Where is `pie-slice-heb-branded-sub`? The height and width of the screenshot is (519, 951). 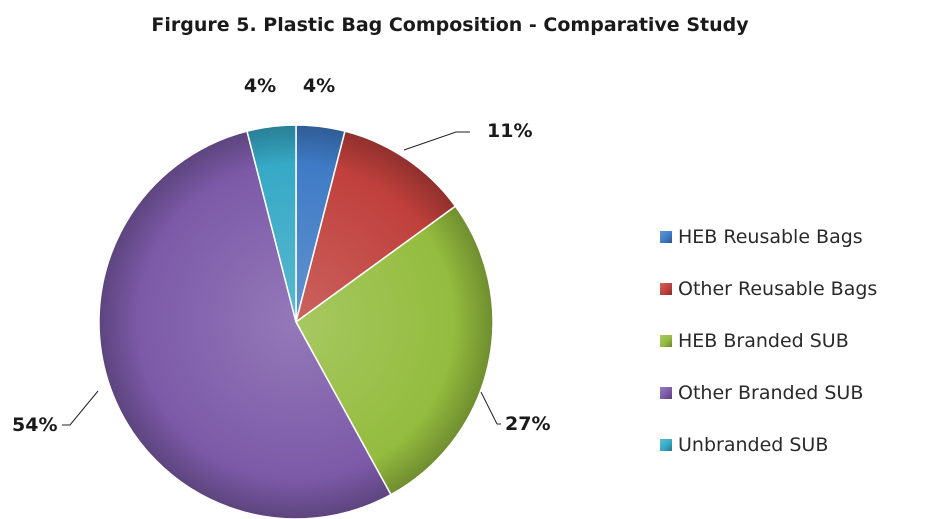
pie-slice-heb-branded-sub is located at coordinates (394, 350).